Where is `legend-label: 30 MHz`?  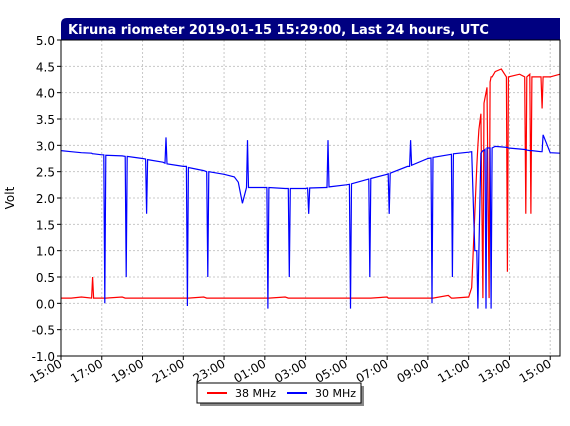 legend-label: 30 MHz is located at coordinates (335, 393).